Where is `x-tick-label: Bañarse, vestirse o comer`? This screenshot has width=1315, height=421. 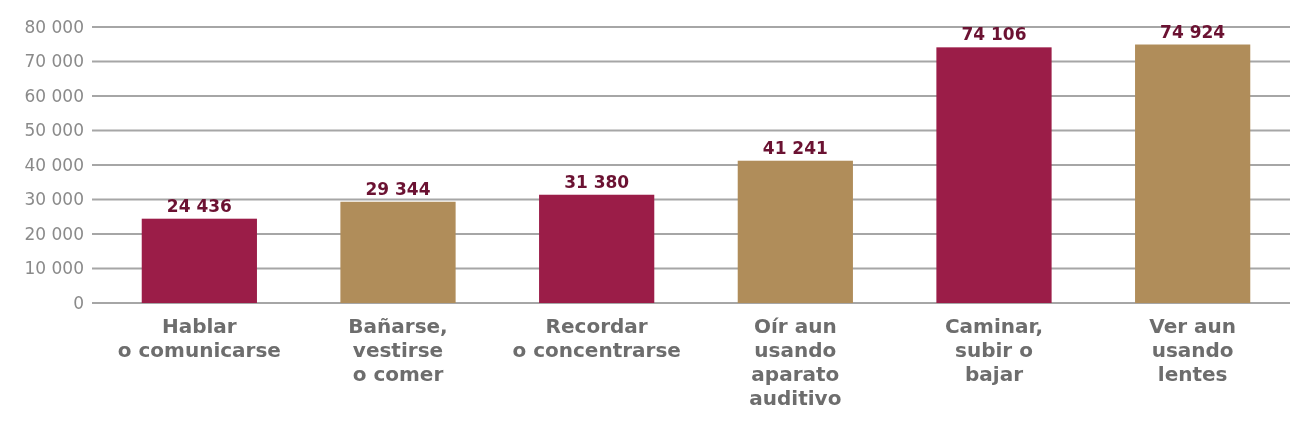 x-tick-label: Bañarse, vestirse o comer is located at coordinates (398, 350).